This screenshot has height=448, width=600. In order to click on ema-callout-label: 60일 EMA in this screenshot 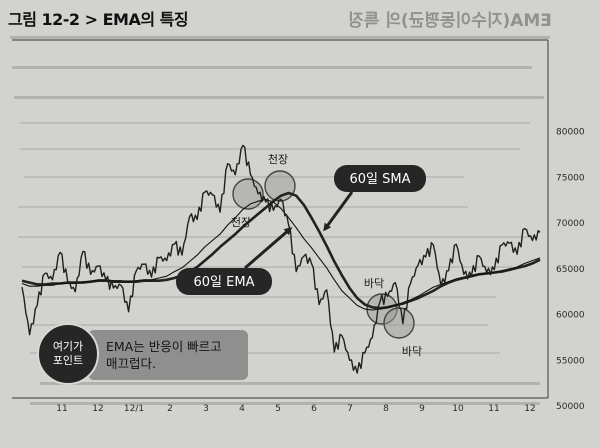, I will do `click(224, 282)`.